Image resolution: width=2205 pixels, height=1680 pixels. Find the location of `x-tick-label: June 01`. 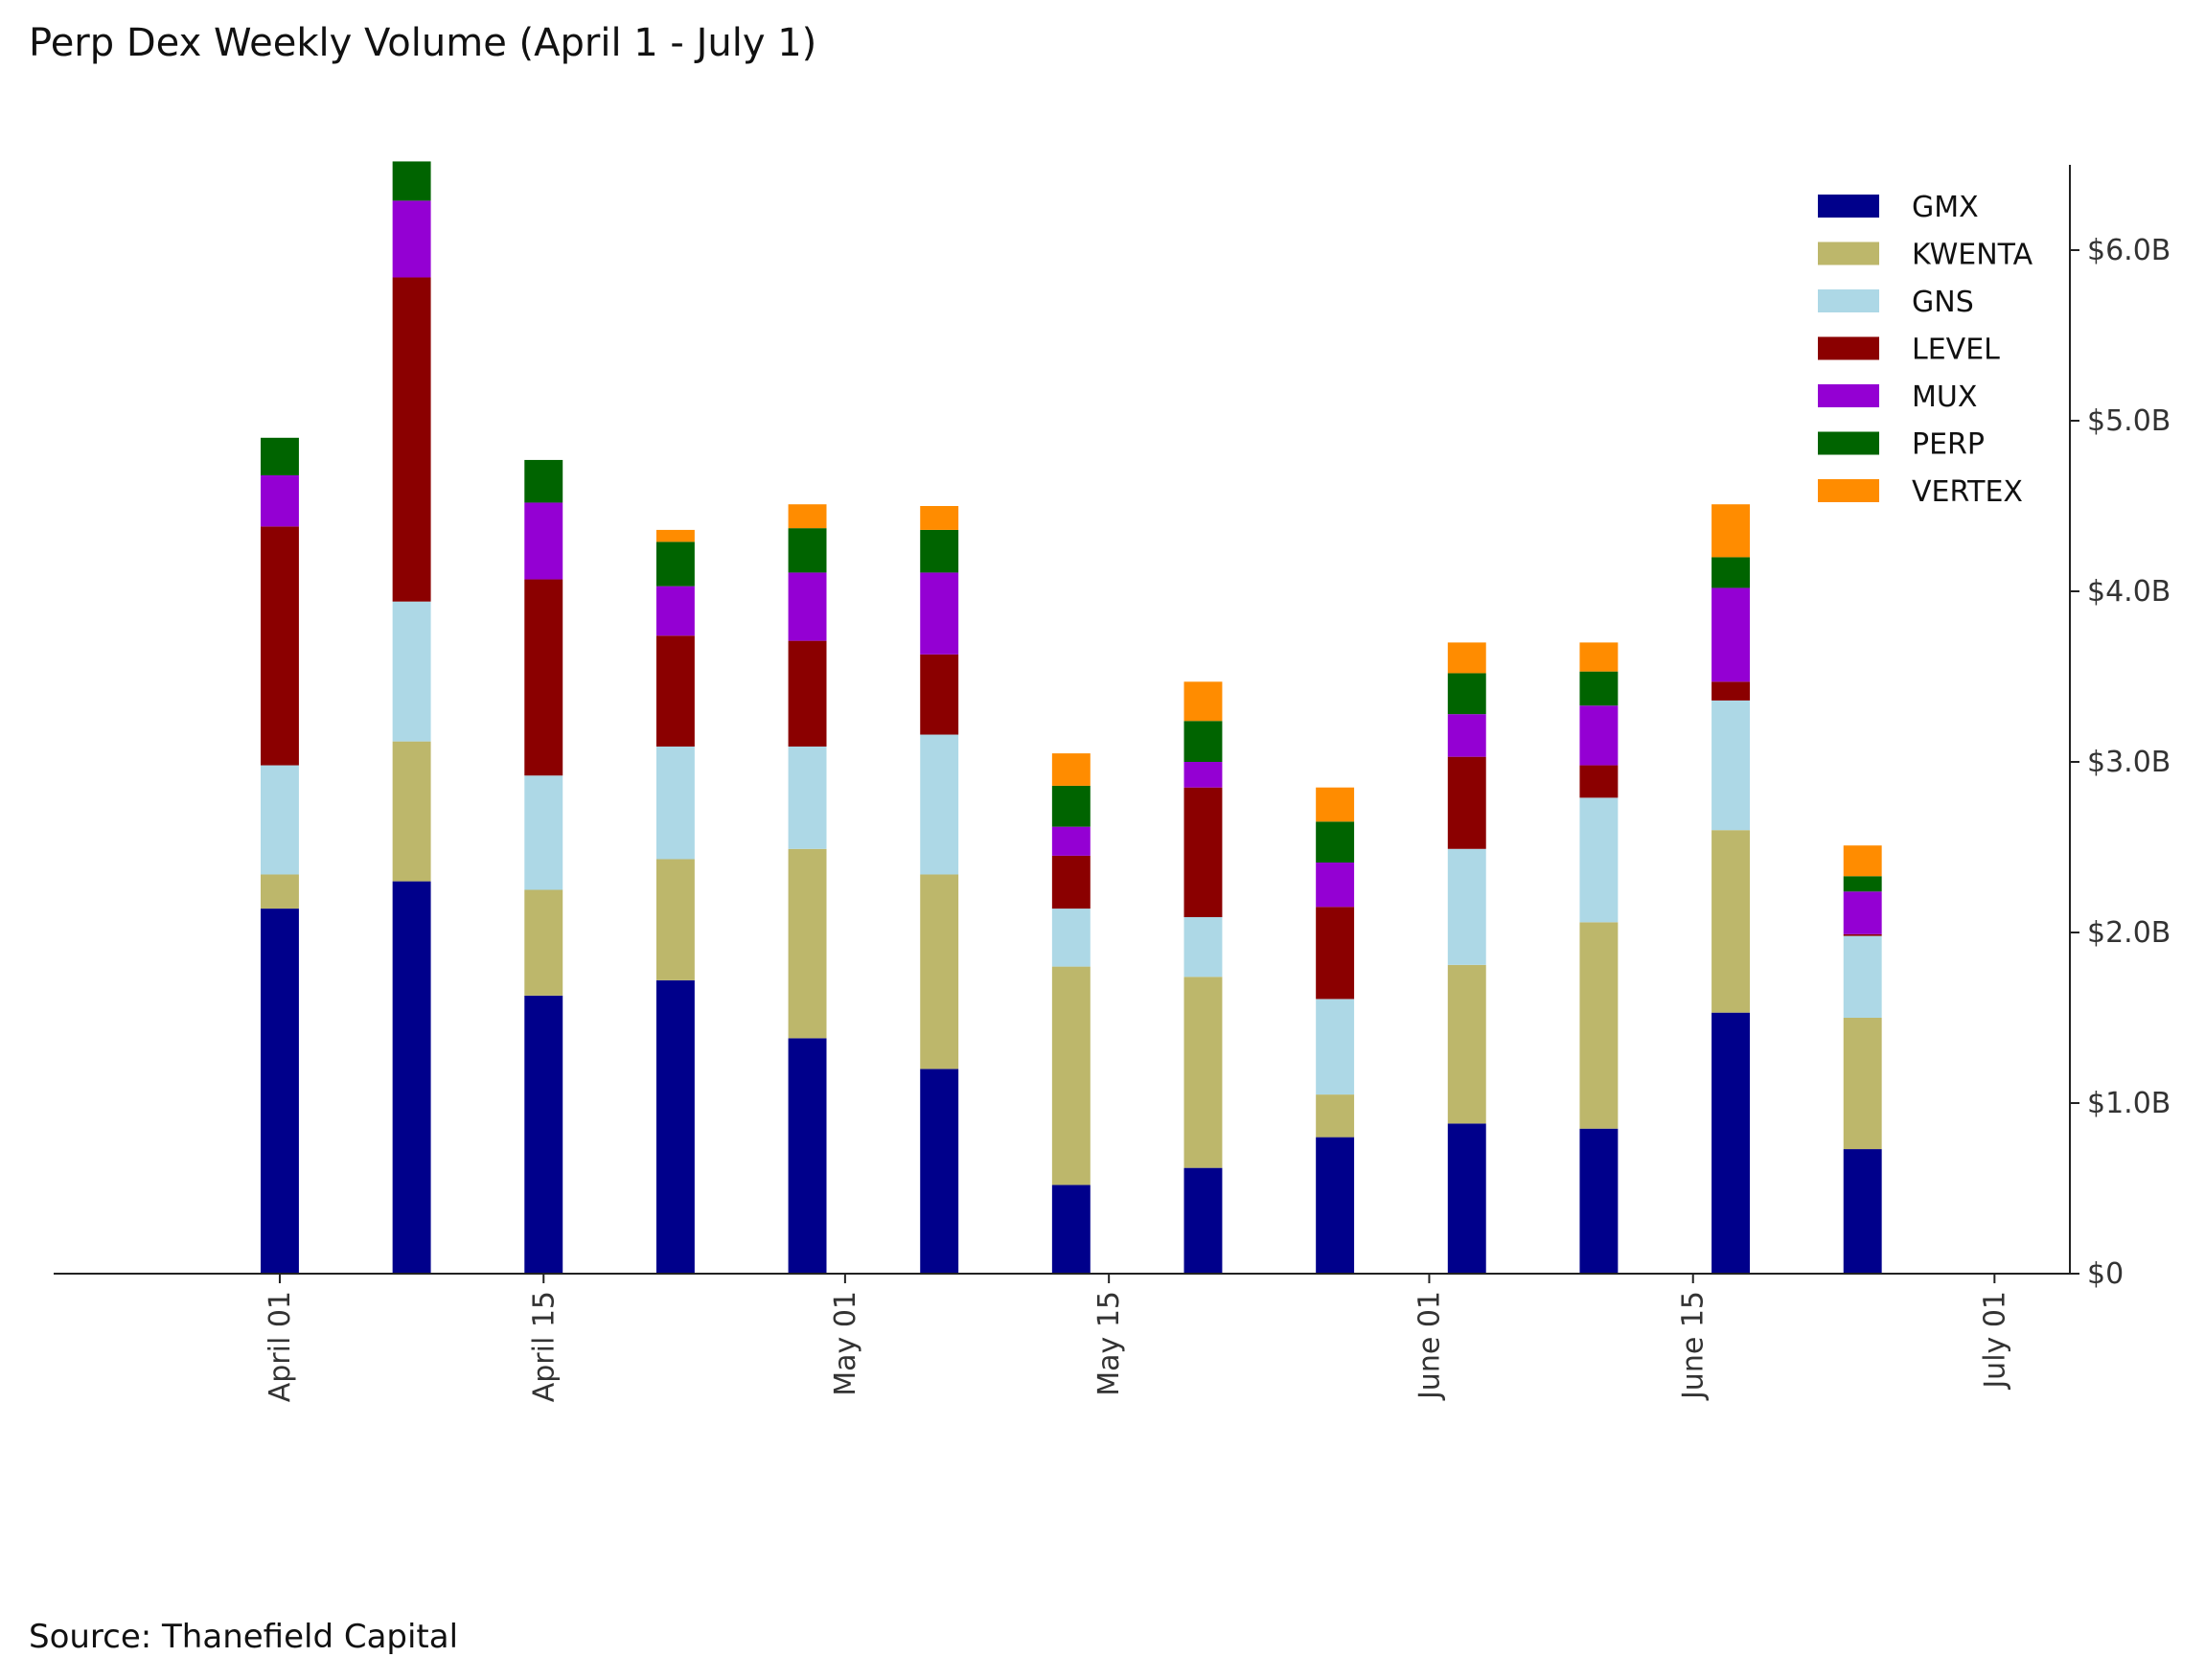

x-tick-label: June 01 is located at coordinates (1429, 1346).